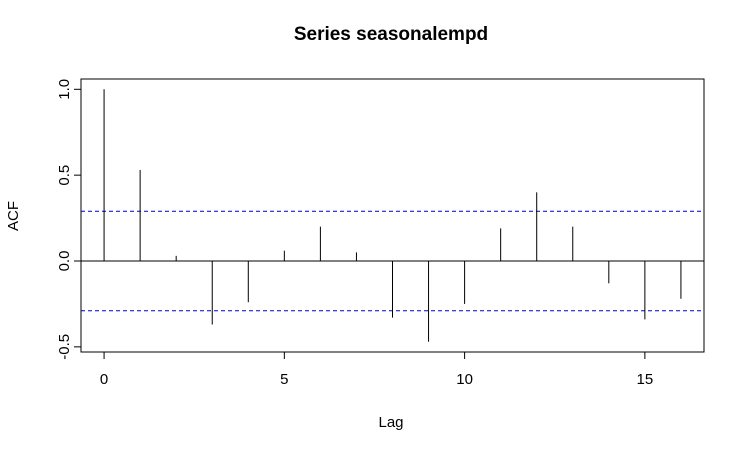 This screenshot has height=450, width=745. Describe the element at coordinates (104, 379) in the screenshot. I see `x-tick-label: 0` at that location.